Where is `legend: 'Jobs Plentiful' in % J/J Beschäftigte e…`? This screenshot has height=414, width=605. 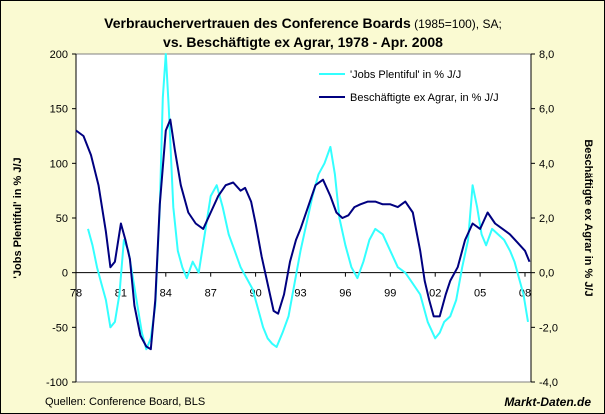
legend: 'Jobs Plentiful' in % J/J Beschäftigte e… is located at coordinates (409, 86).